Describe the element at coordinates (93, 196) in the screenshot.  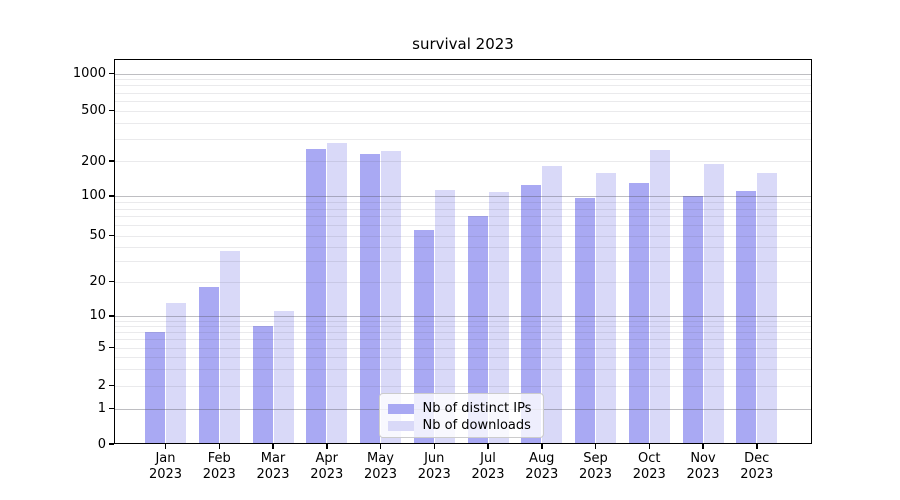
I see `y-tick-label: 100` at that location.